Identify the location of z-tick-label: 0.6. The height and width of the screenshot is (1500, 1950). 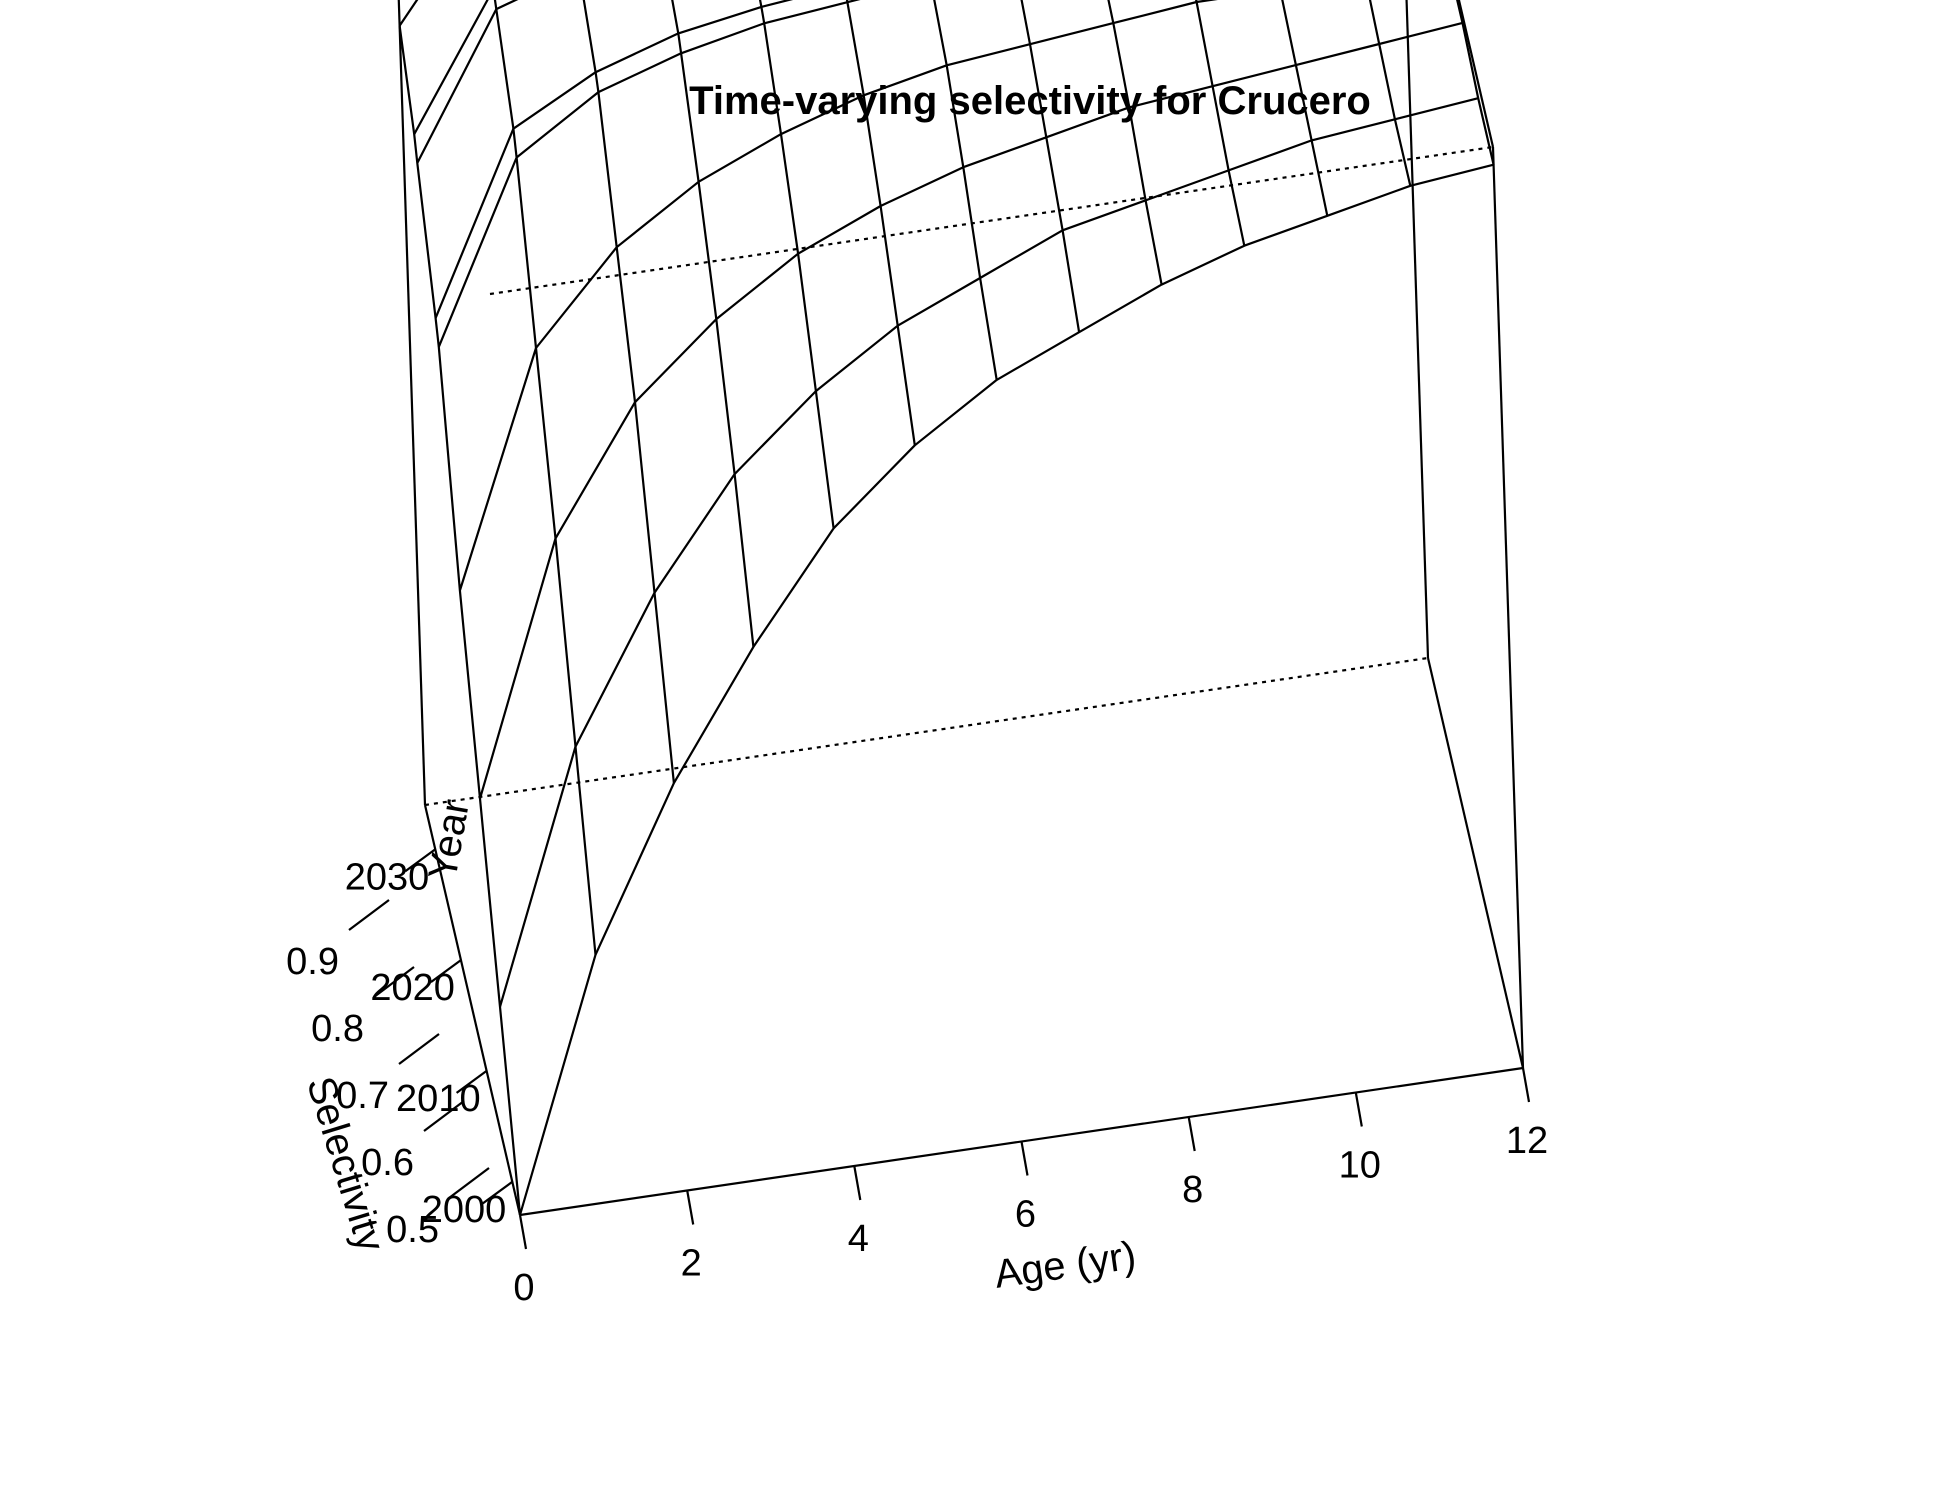
(387, 1163).